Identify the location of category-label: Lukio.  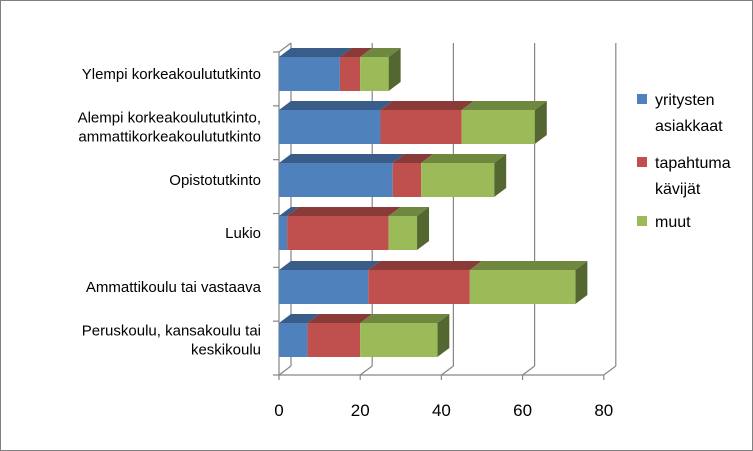
(243, 233).